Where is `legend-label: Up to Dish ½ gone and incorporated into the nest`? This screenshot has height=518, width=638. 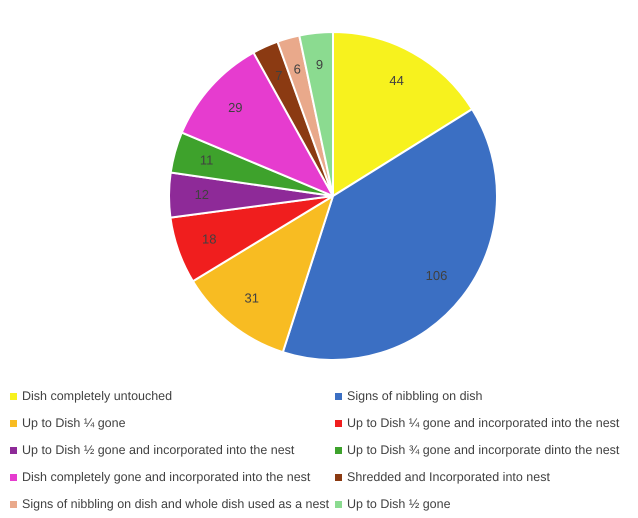
legend-label: Up to Dish ½ gone and incorporated into the nest is located at coordinates (158, 450).